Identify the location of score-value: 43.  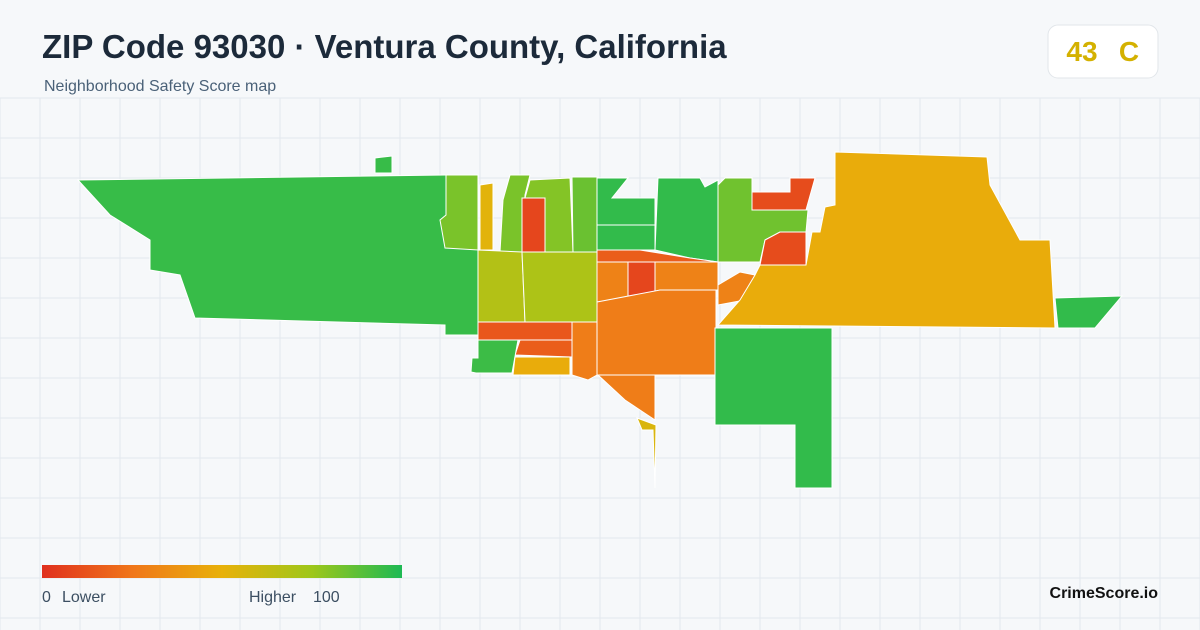
(1081, 51).